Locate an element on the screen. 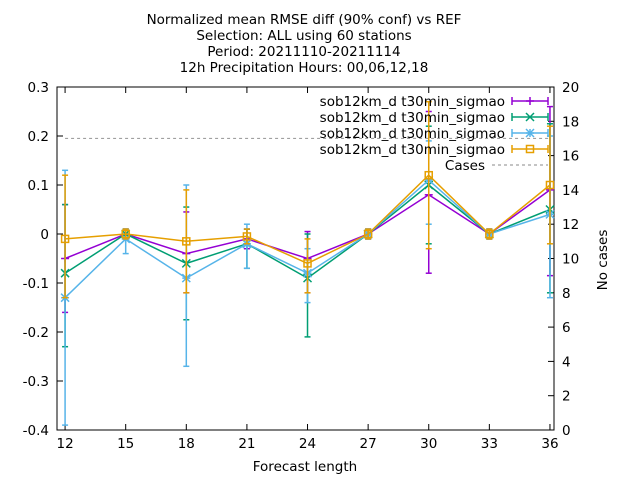  y2-tick-label: 20 is located at coordinates (570, 88).